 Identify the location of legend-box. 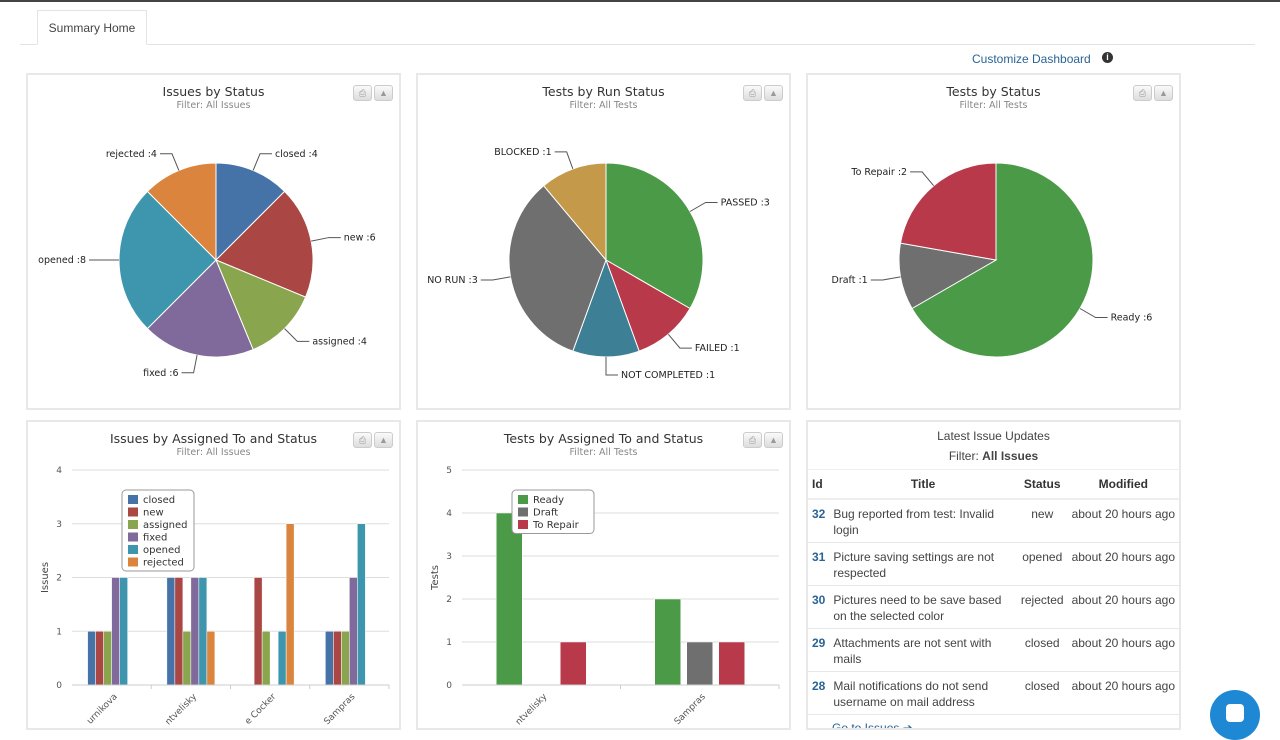
(158, 530).